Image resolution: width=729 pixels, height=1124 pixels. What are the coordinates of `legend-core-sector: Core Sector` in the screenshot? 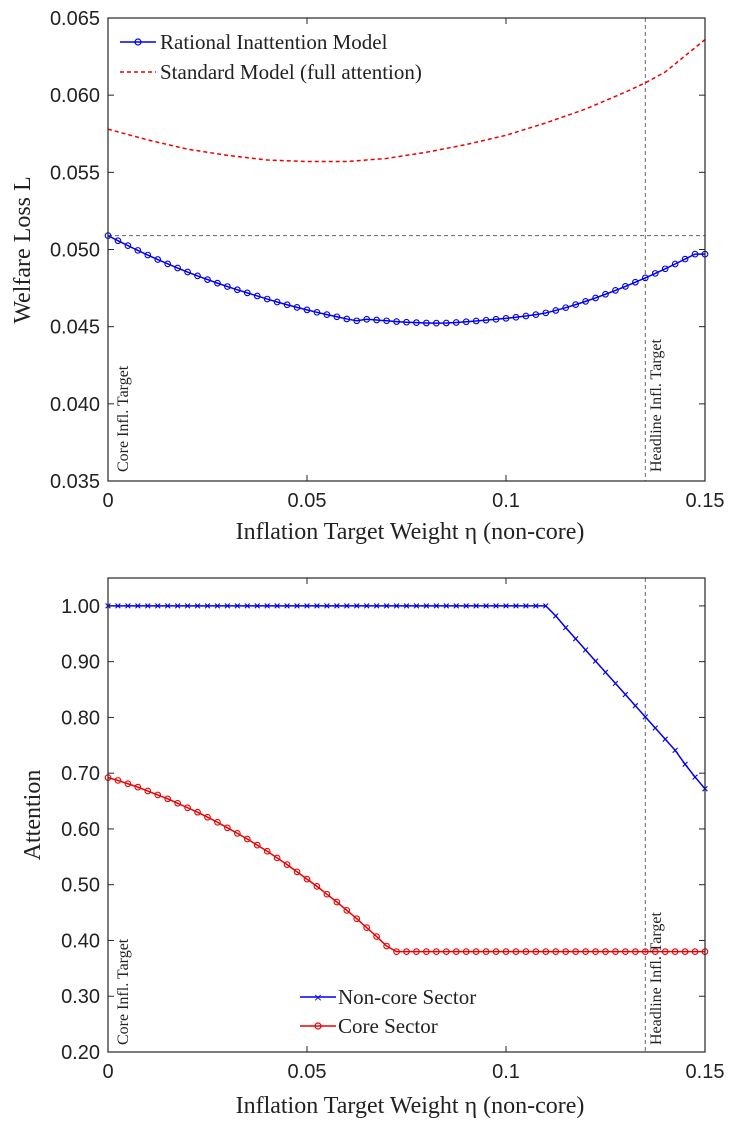 It's located at (388, 1026).